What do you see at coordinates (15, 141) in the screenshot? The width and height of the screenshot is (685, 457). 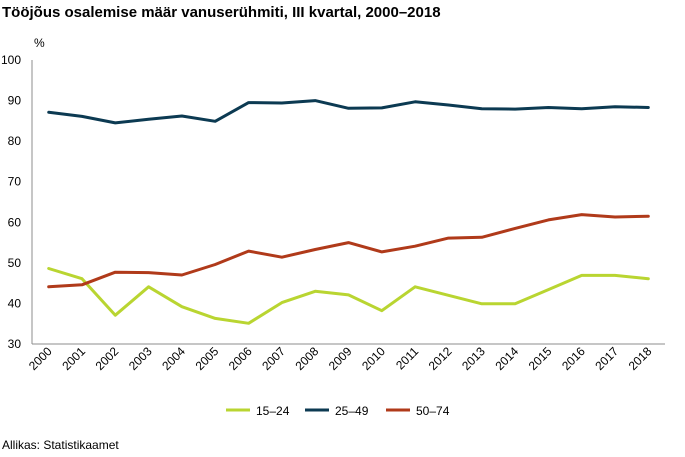 I see `y-tick-label: 80` at bounding box center [15, 141].